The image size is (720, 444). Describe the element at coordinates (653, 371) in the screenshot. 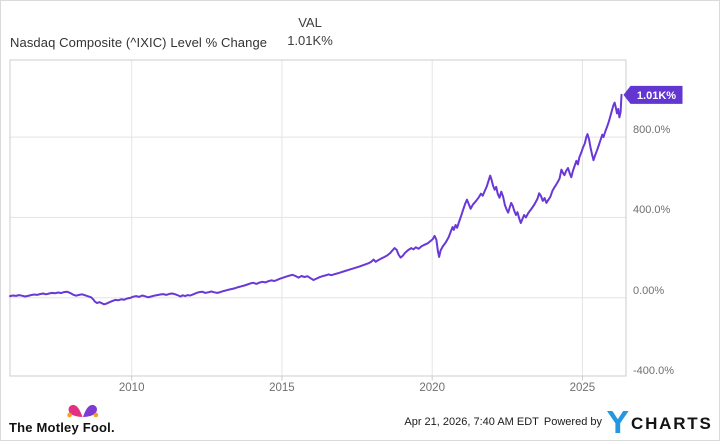

I see `y-axis-label: -400.0%` at that location.